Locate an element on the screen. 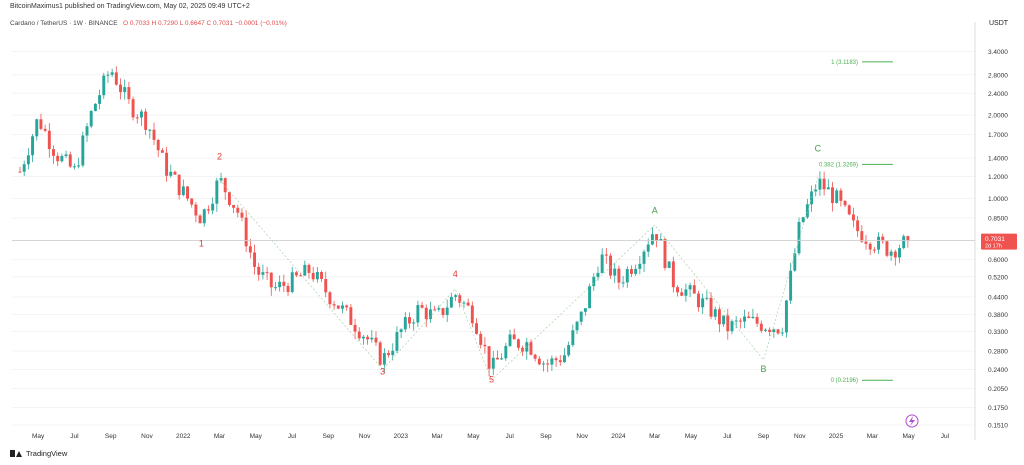 The height and width of the screenshot is (465, 1024). y-tick-label: 0.1510 is located at coordinates (998, 426).